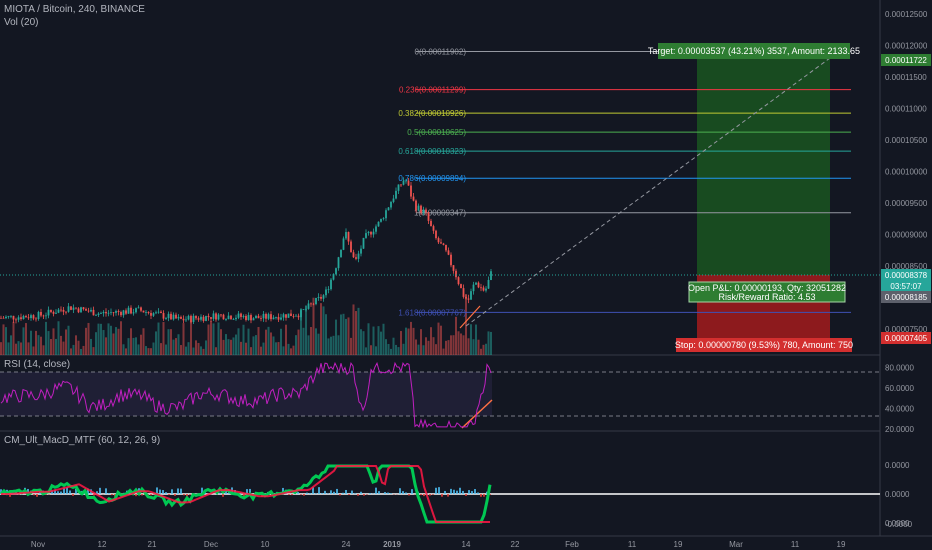  What do you see at coordinates (74, 9) in the screenshot?
I see `symbol-title: MIOTA / Bitcoin, 240, BINANCE` at bounding box center [74, 9].